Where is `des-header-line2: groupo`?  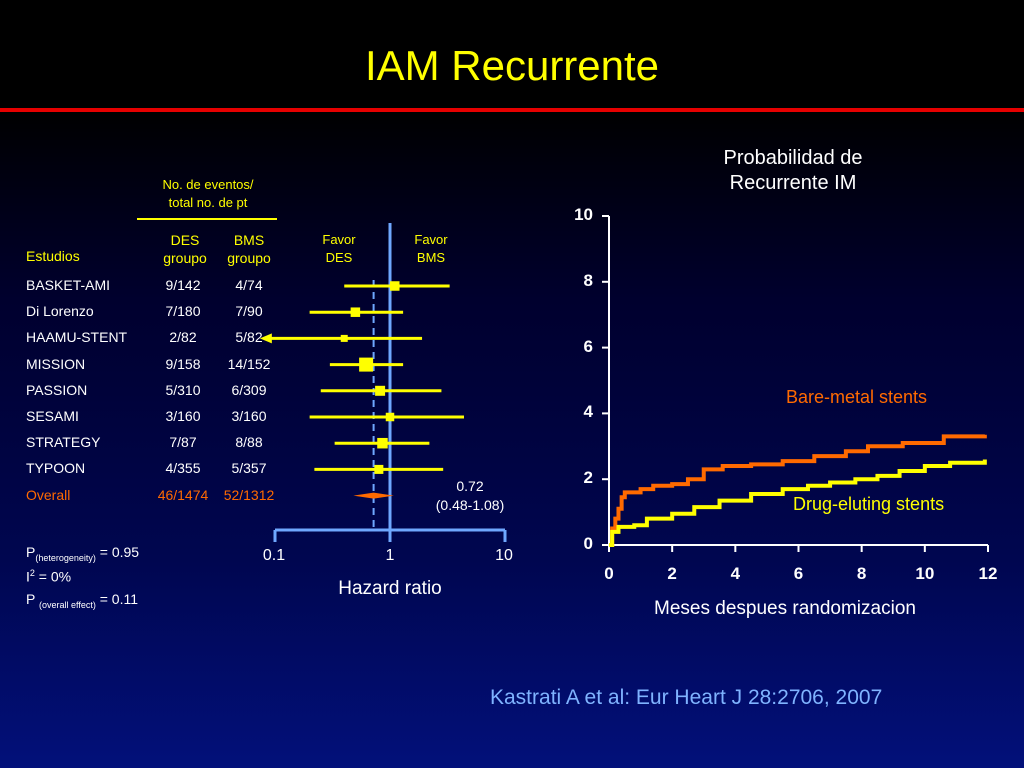
des-header-line2: groupo is located at coordinates (185, 258).